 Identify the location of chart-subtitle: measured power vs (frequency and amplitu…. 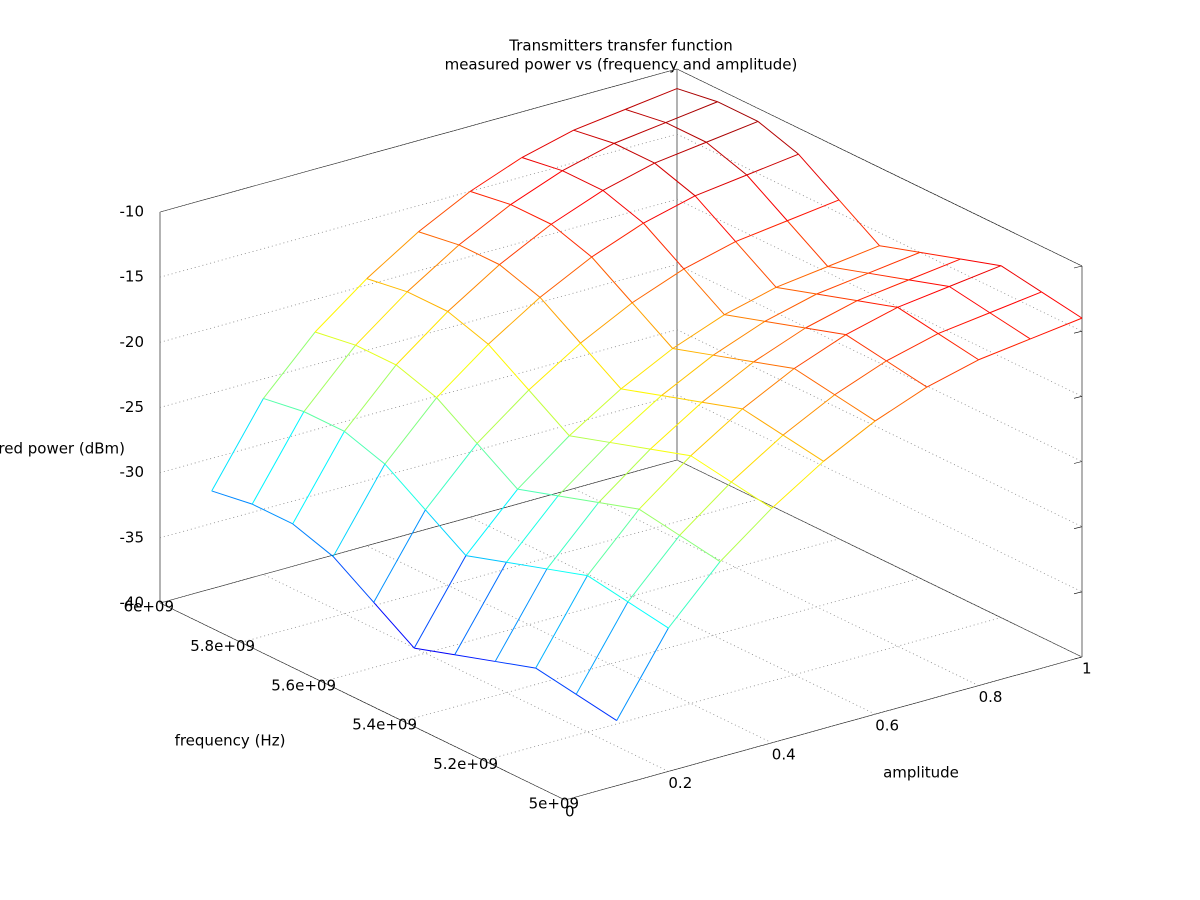
(621, 65).